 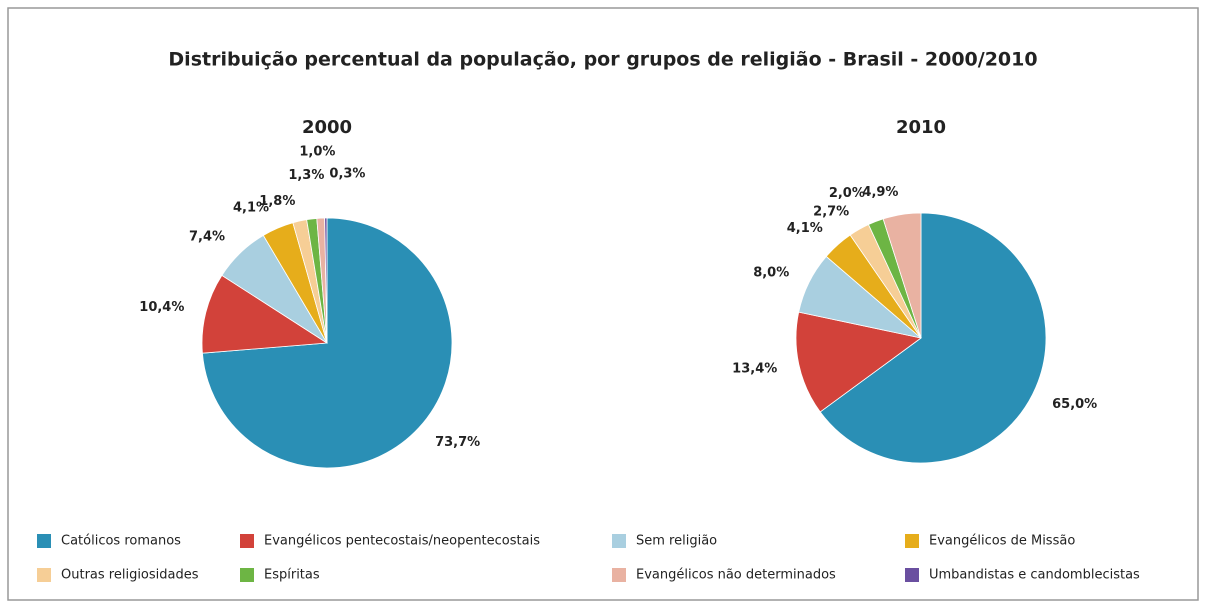 I want to click on pie-title: 2000, so click(x=327, y=127).